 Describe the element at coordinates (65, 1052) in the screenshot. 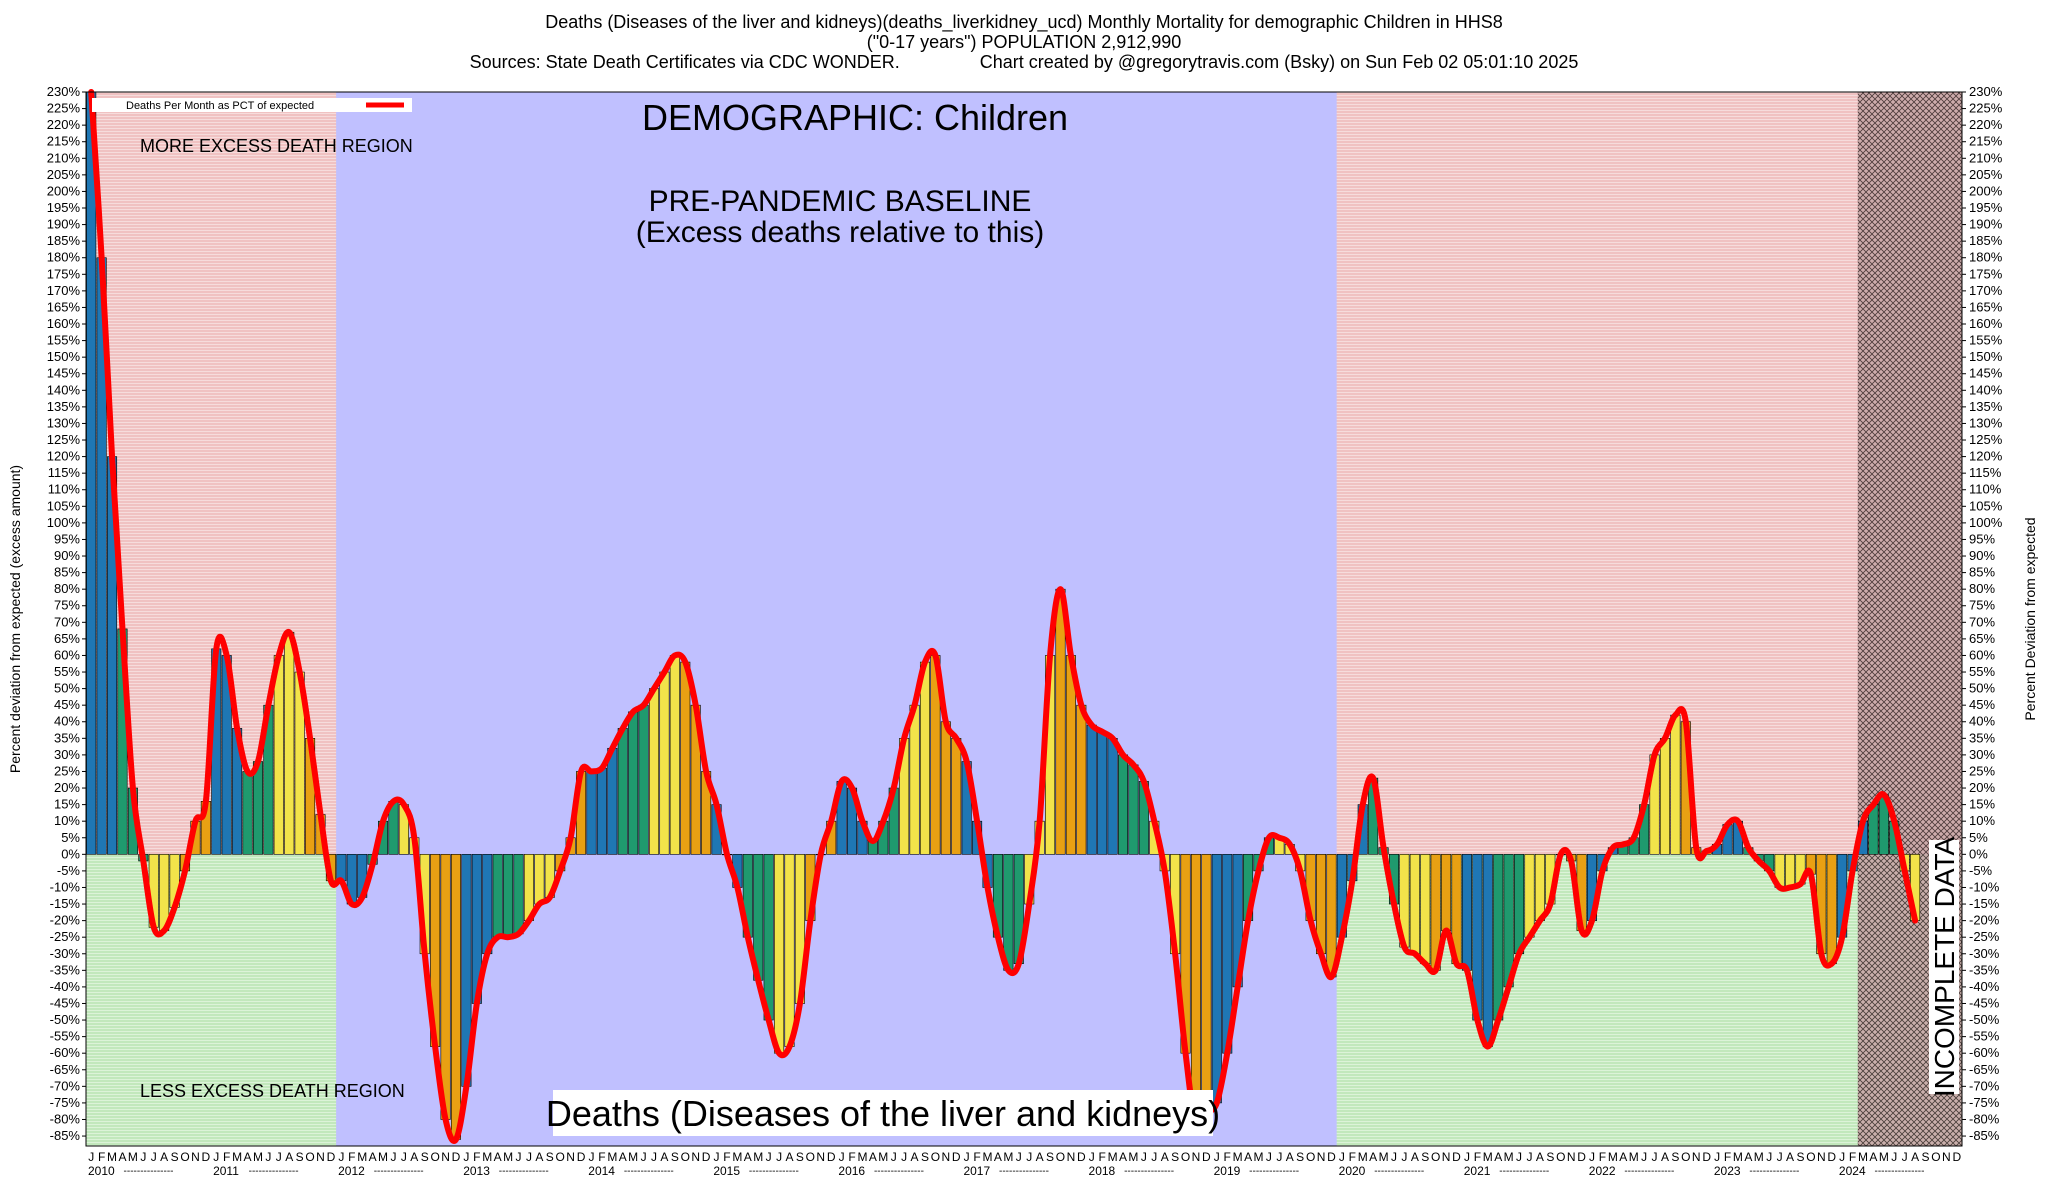

I see `y-tick-label-left: -60%` at that location.